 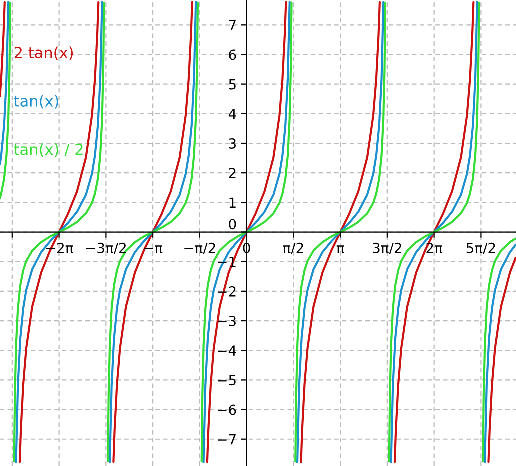 What do you see at coordinates (36, 102) in the screenshot?
I see `series-label: tan(x)` at bounding box center [36, 102].